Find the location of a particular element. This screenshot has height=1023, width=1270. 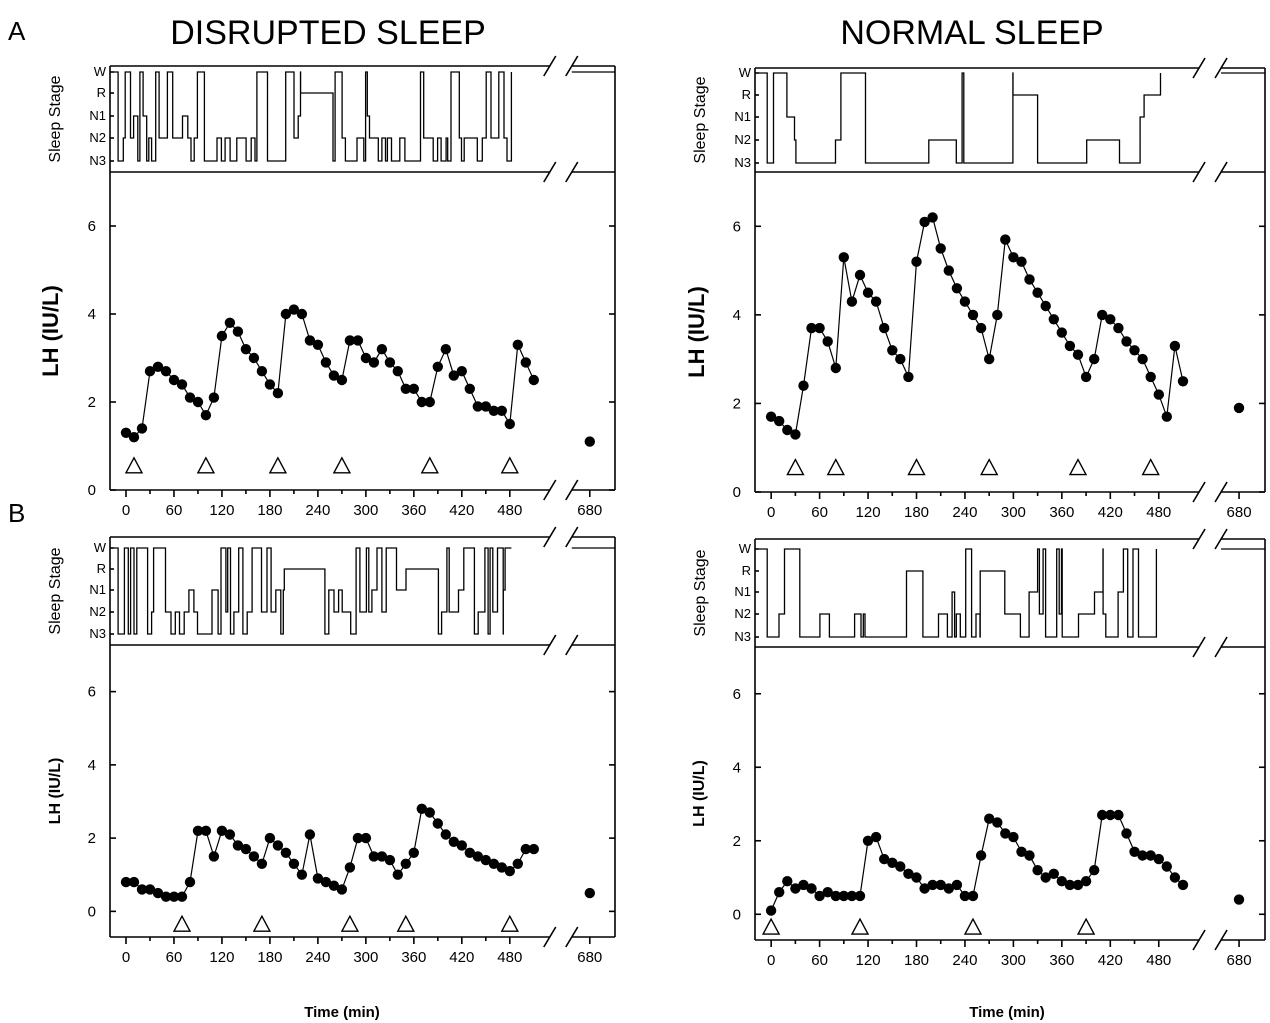

y-tick-label: 6 is located at coordinates (737, 226).